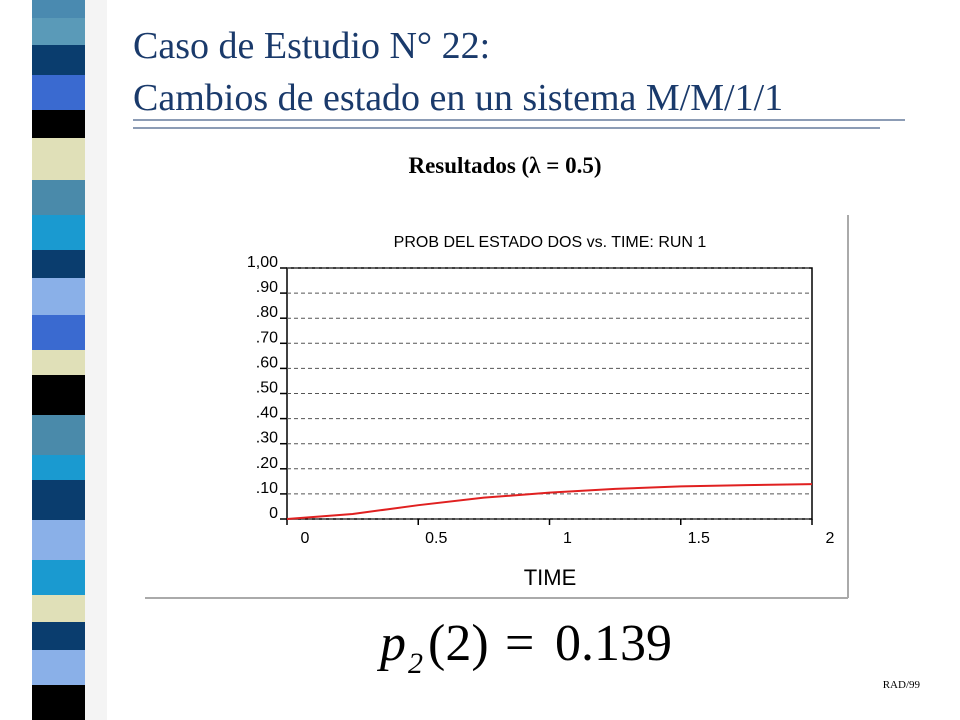  I want to click on formula-symbol: p, so click(391, 643).